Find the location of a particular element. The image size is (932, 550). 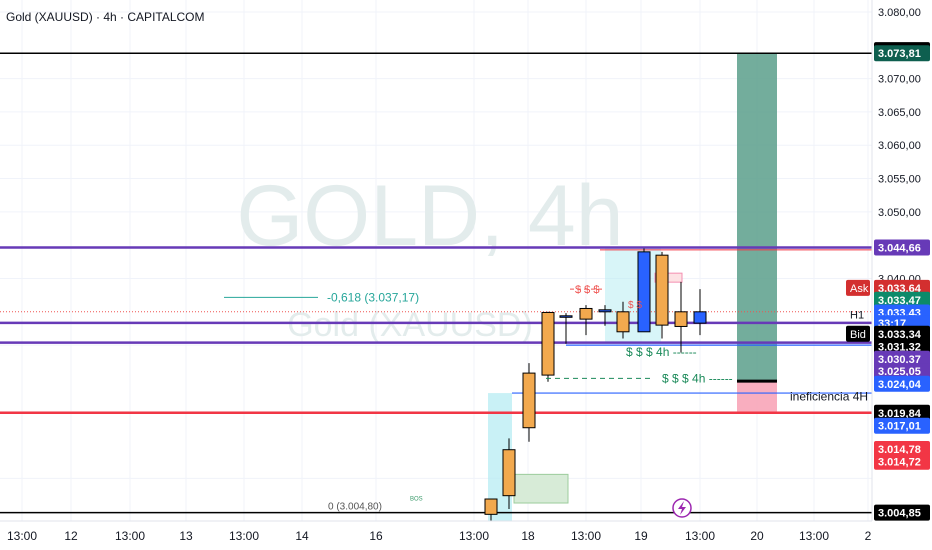

price-label: 3.017,01 is located at coordinates (899, 427).